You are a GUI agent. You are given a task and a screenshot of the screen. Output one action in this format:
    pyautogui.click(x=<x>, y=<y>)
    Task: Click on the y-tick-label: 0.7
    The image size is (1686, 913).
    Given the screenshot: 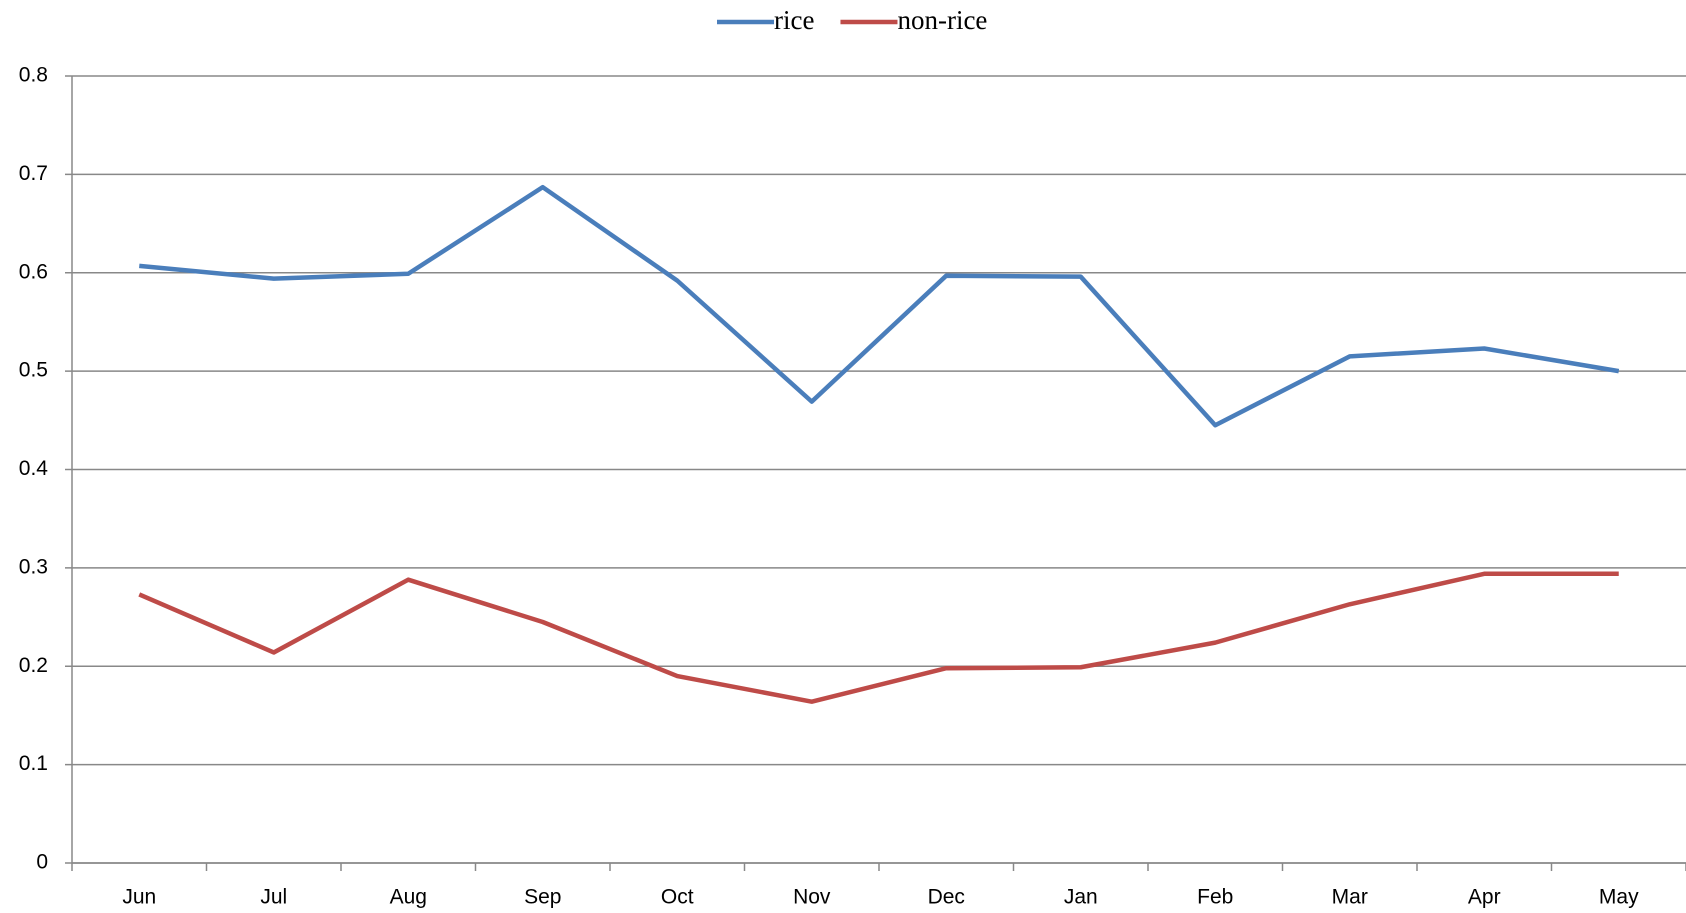 What is the action you would take?
    pyautogui.click(x=33, y=173)
    